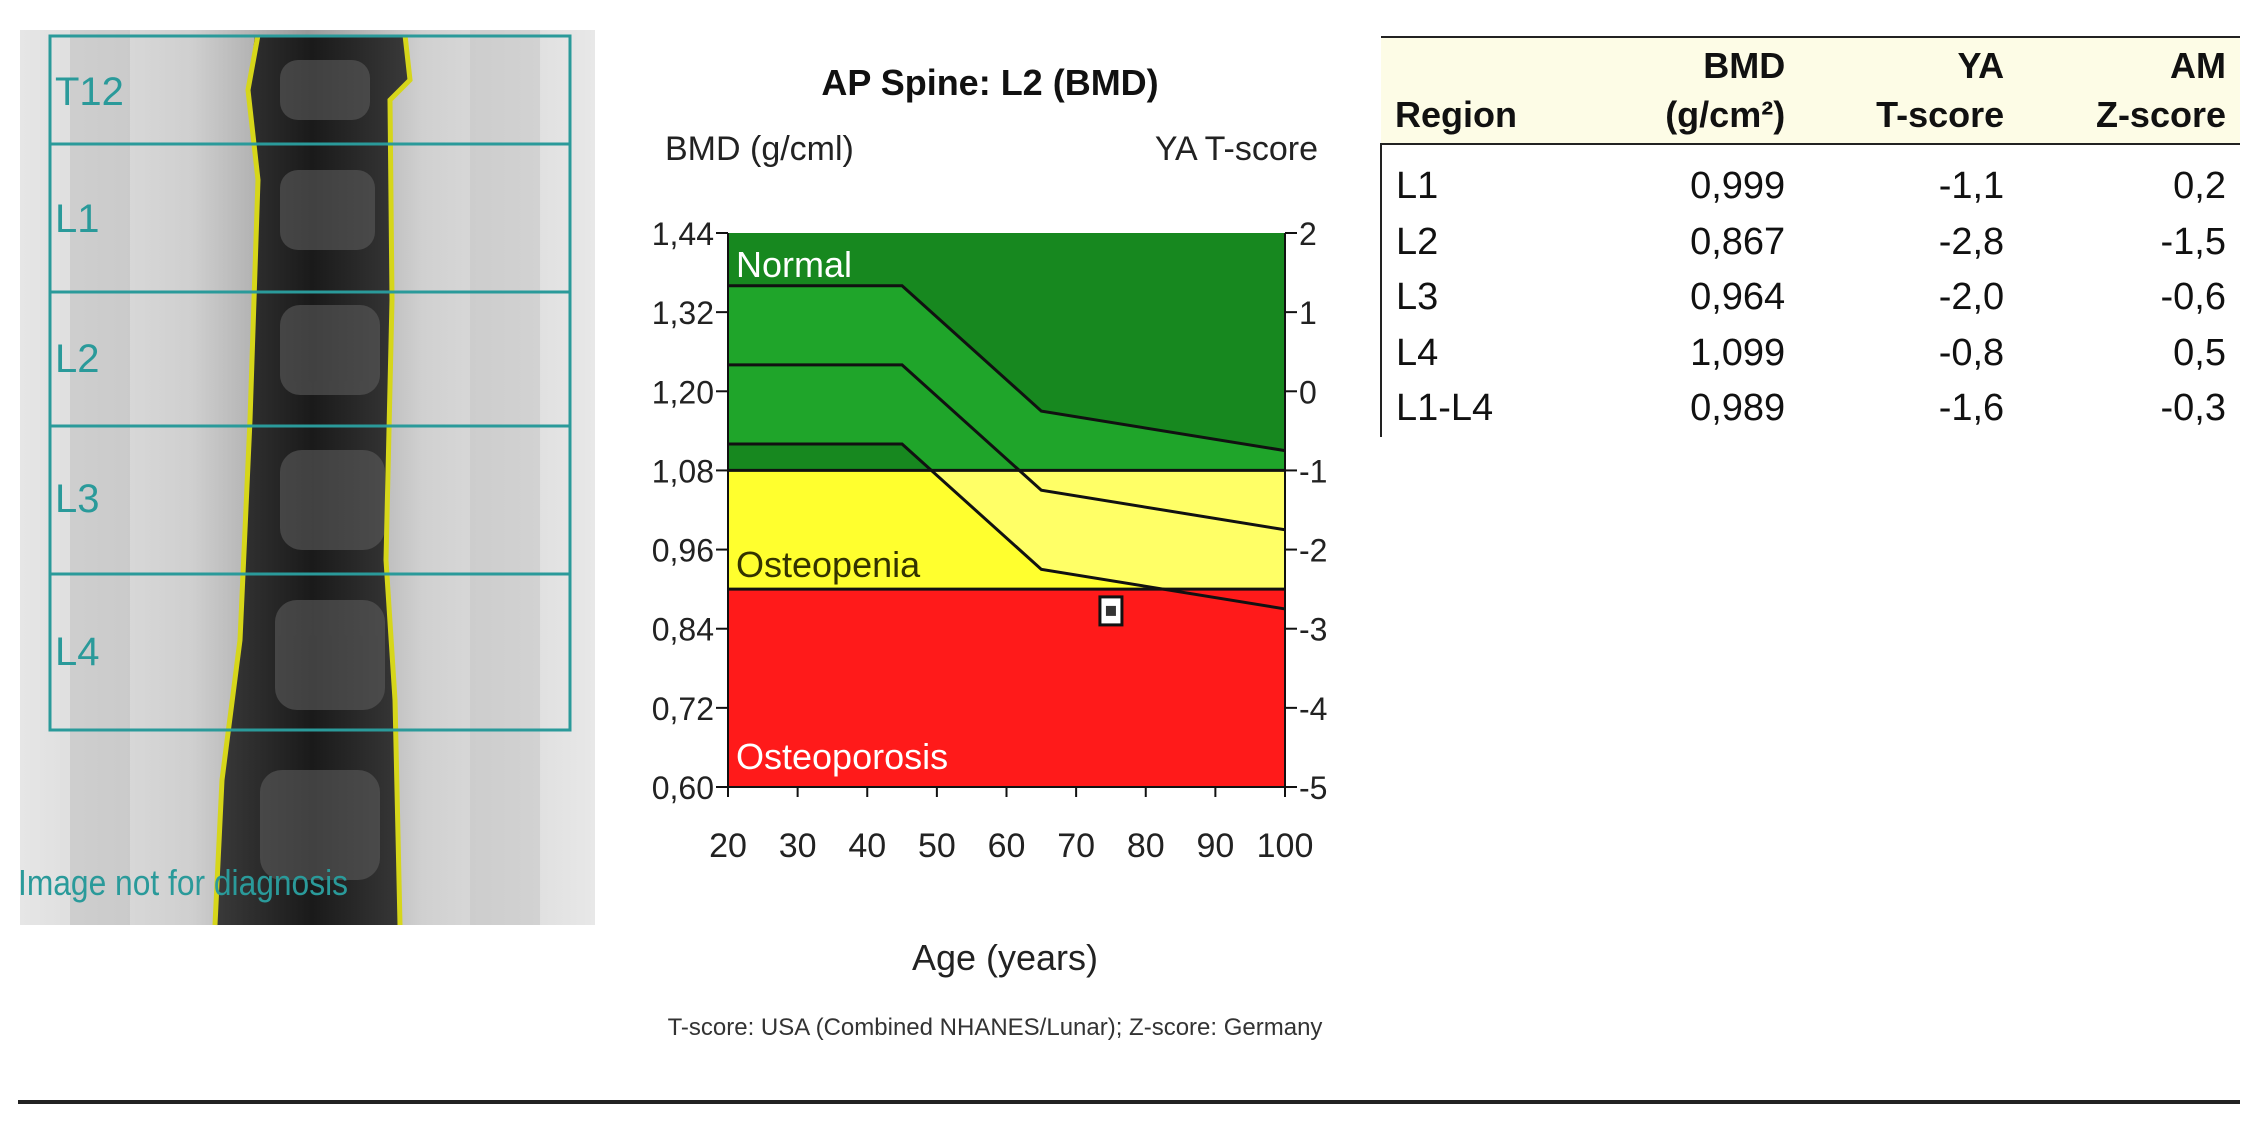 The height and width of the screenshot is (1132, 2258). What do you see at coordinates (759, 149) in the screenshot?
I see `y-axis-label: BMD (g/cml)` at bounding box center [759, 149].